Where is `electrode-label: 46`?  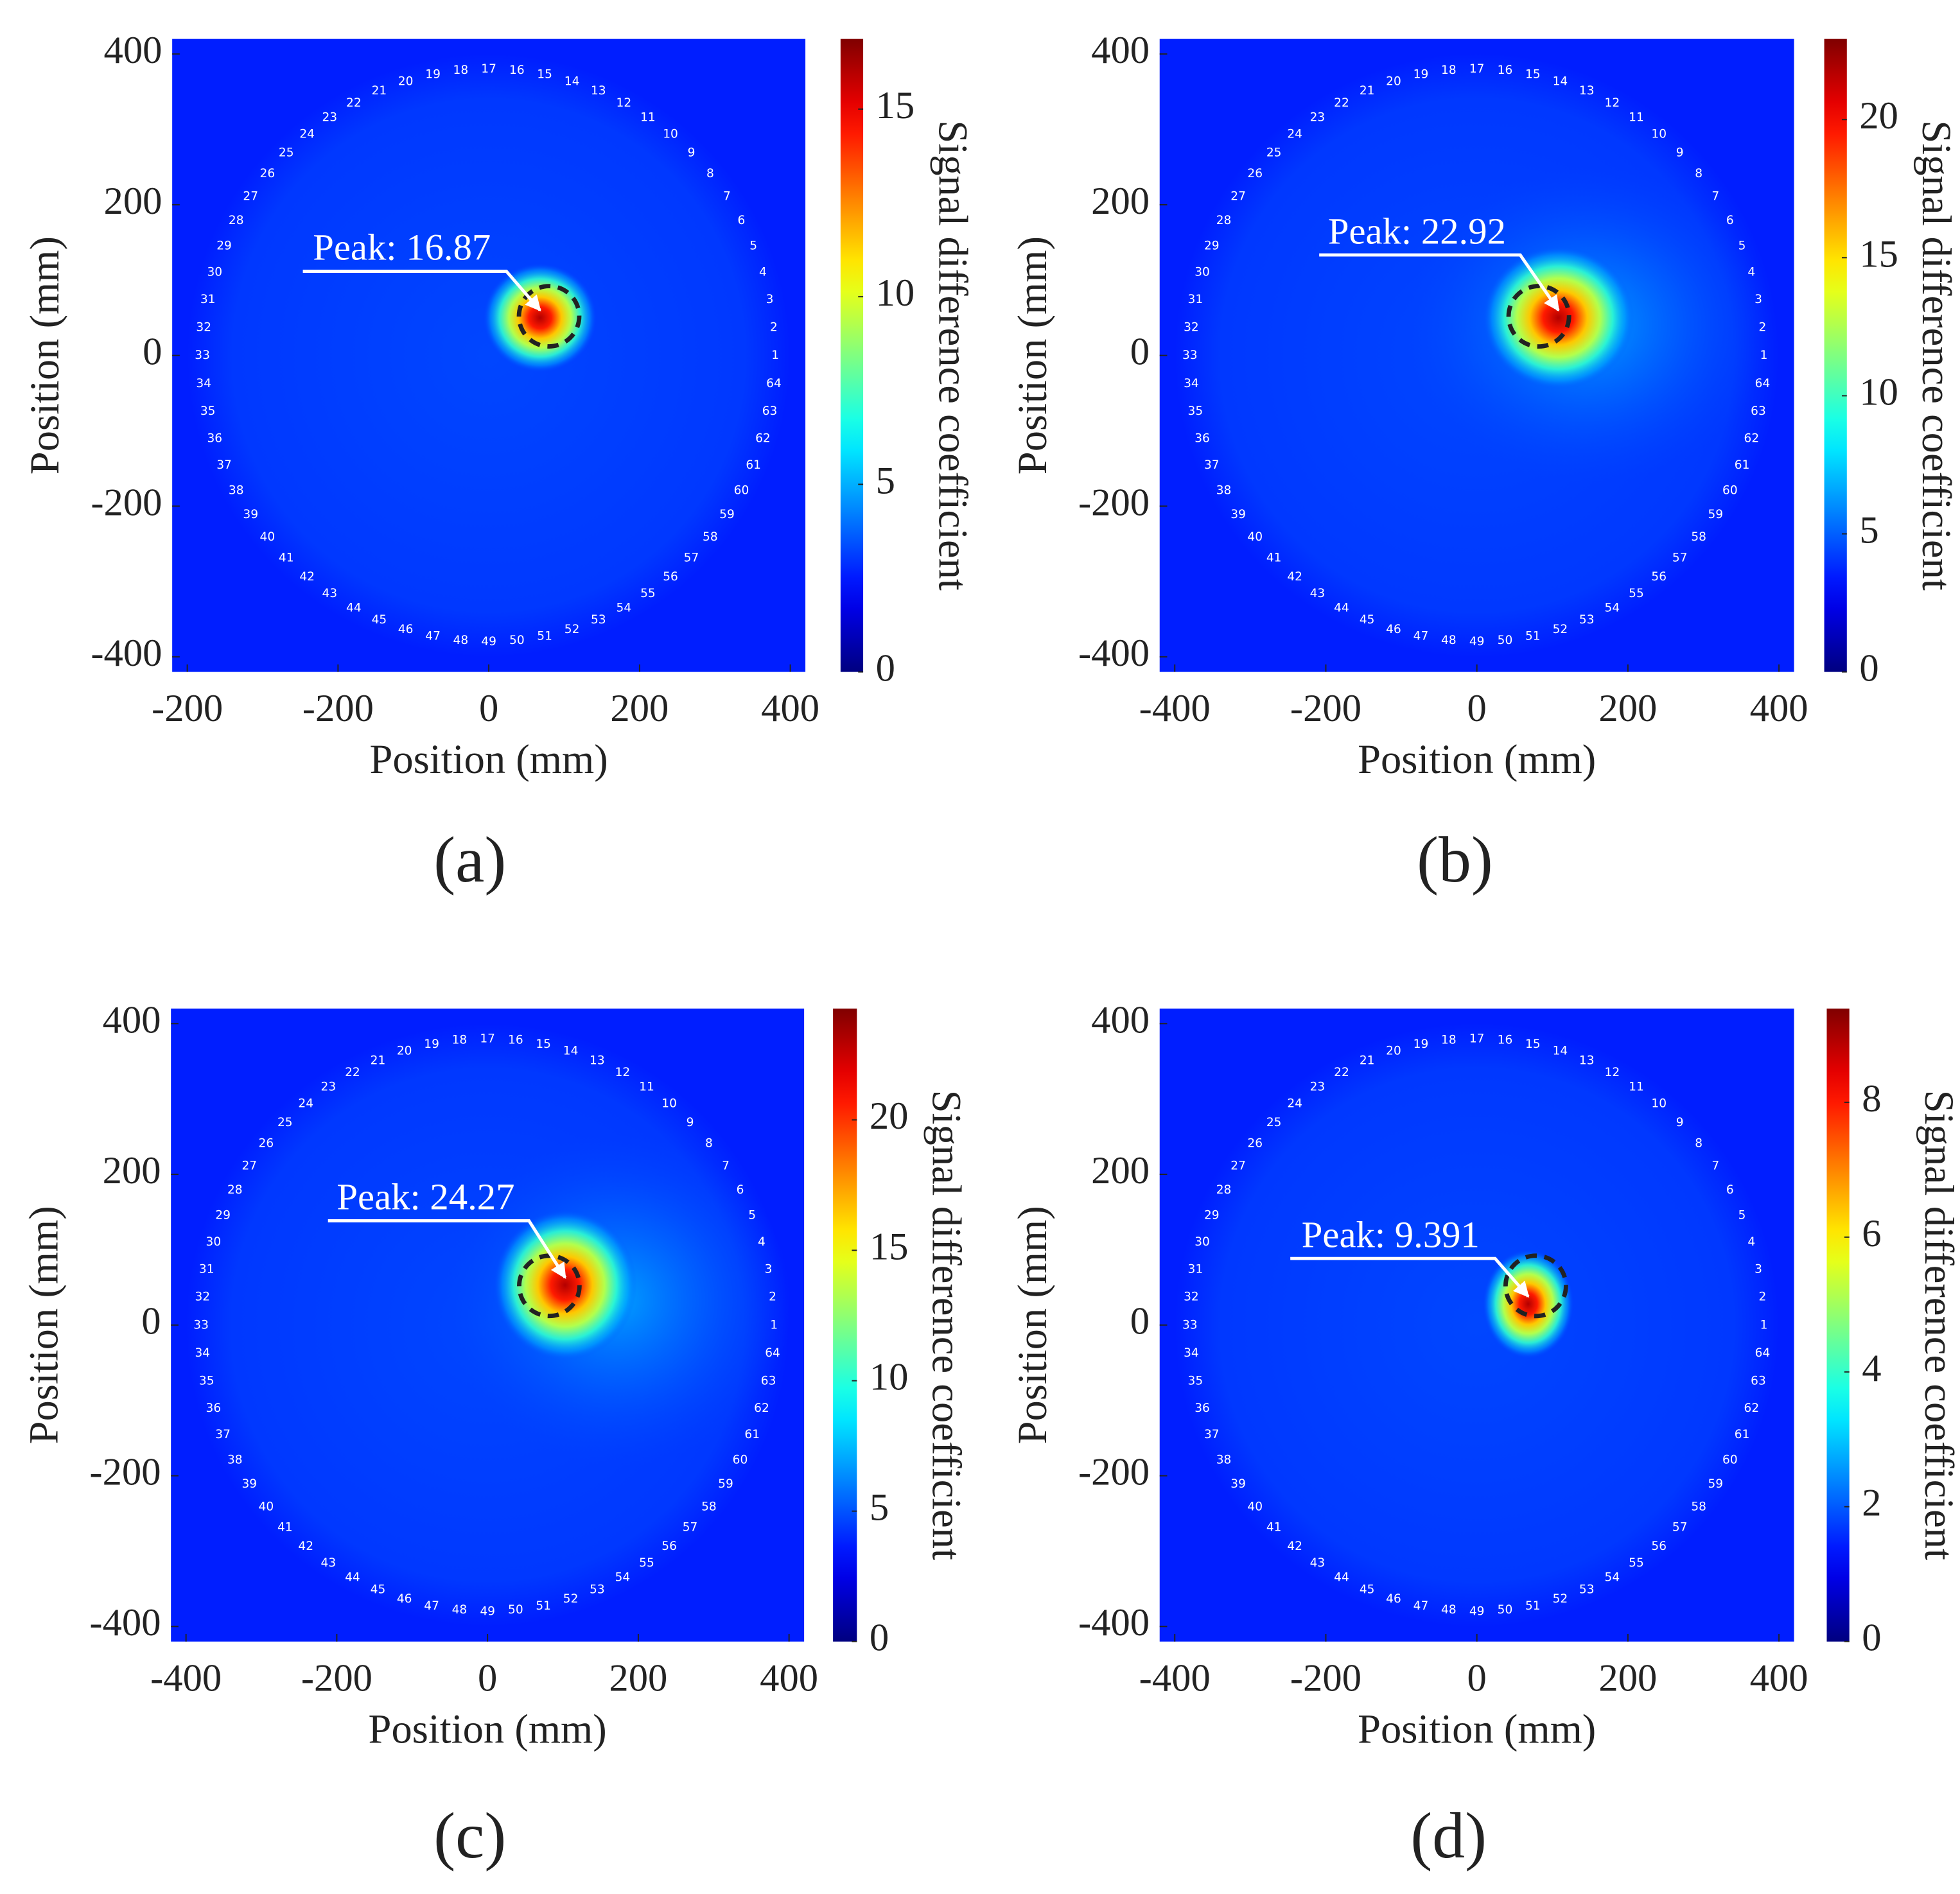
electrode-label: 46 is located at coordinates (406, 629).